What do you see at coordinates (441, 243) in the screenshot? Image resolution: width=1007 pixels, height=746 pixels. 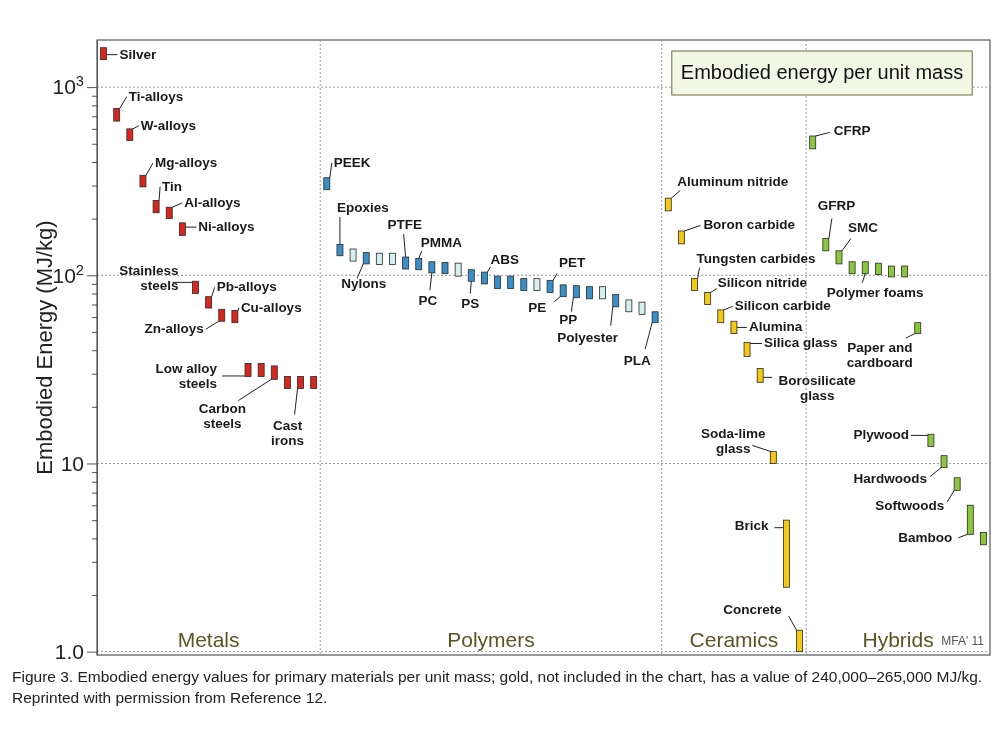 I see `annotation: PMMA` at bounding box center [441, 243].